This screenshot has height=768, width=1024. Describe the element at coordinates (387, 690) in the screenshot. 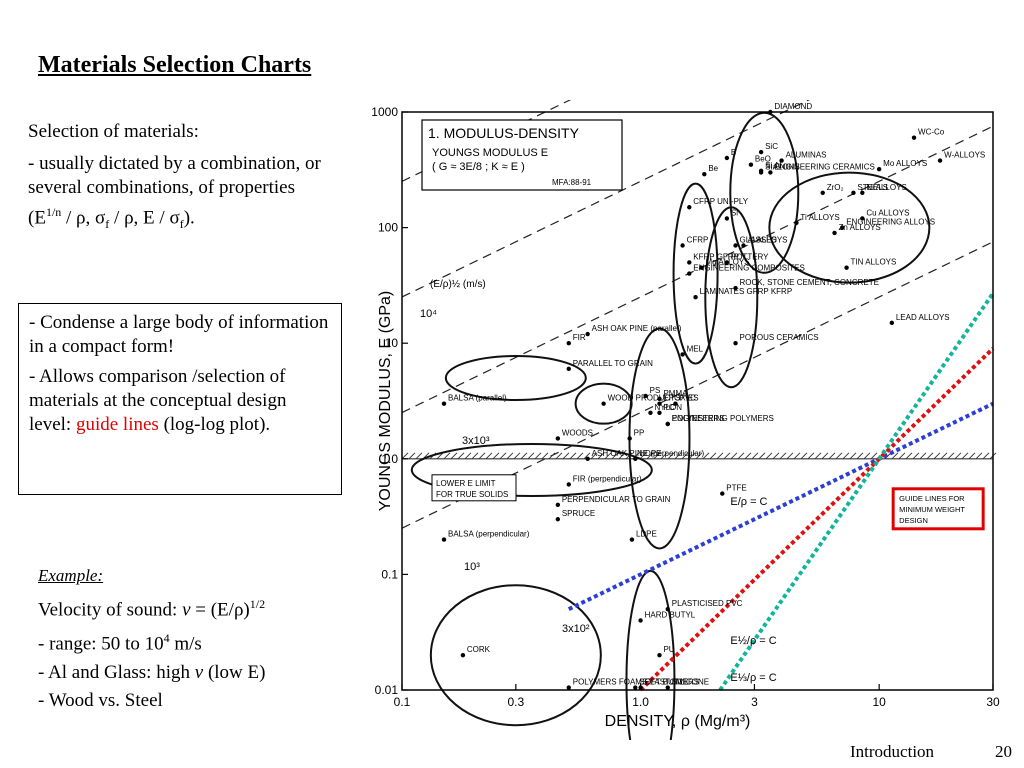

I see `y-tick-label: 0.01` at that location.